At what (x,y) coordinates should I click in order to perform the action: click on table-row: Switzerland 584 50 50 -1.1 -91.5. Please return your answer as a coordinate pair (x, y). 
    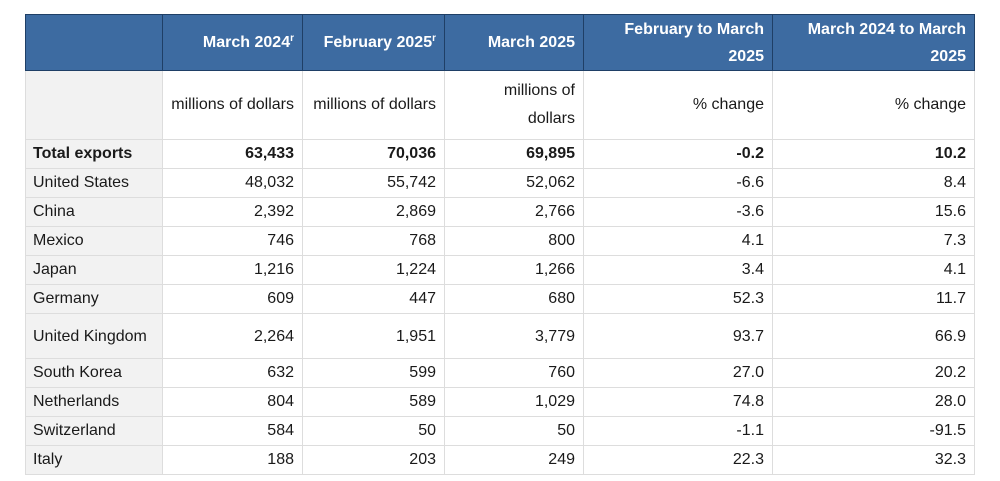
    Looking at the image, I should click on (500, 431).